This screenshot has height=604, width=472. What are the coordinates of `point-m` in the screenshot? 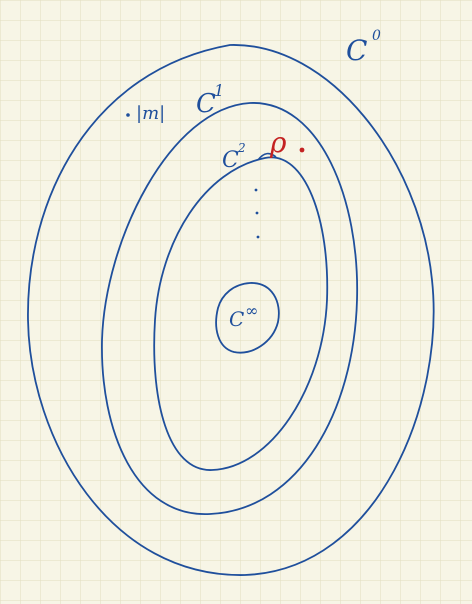 It's located at (128, 115).